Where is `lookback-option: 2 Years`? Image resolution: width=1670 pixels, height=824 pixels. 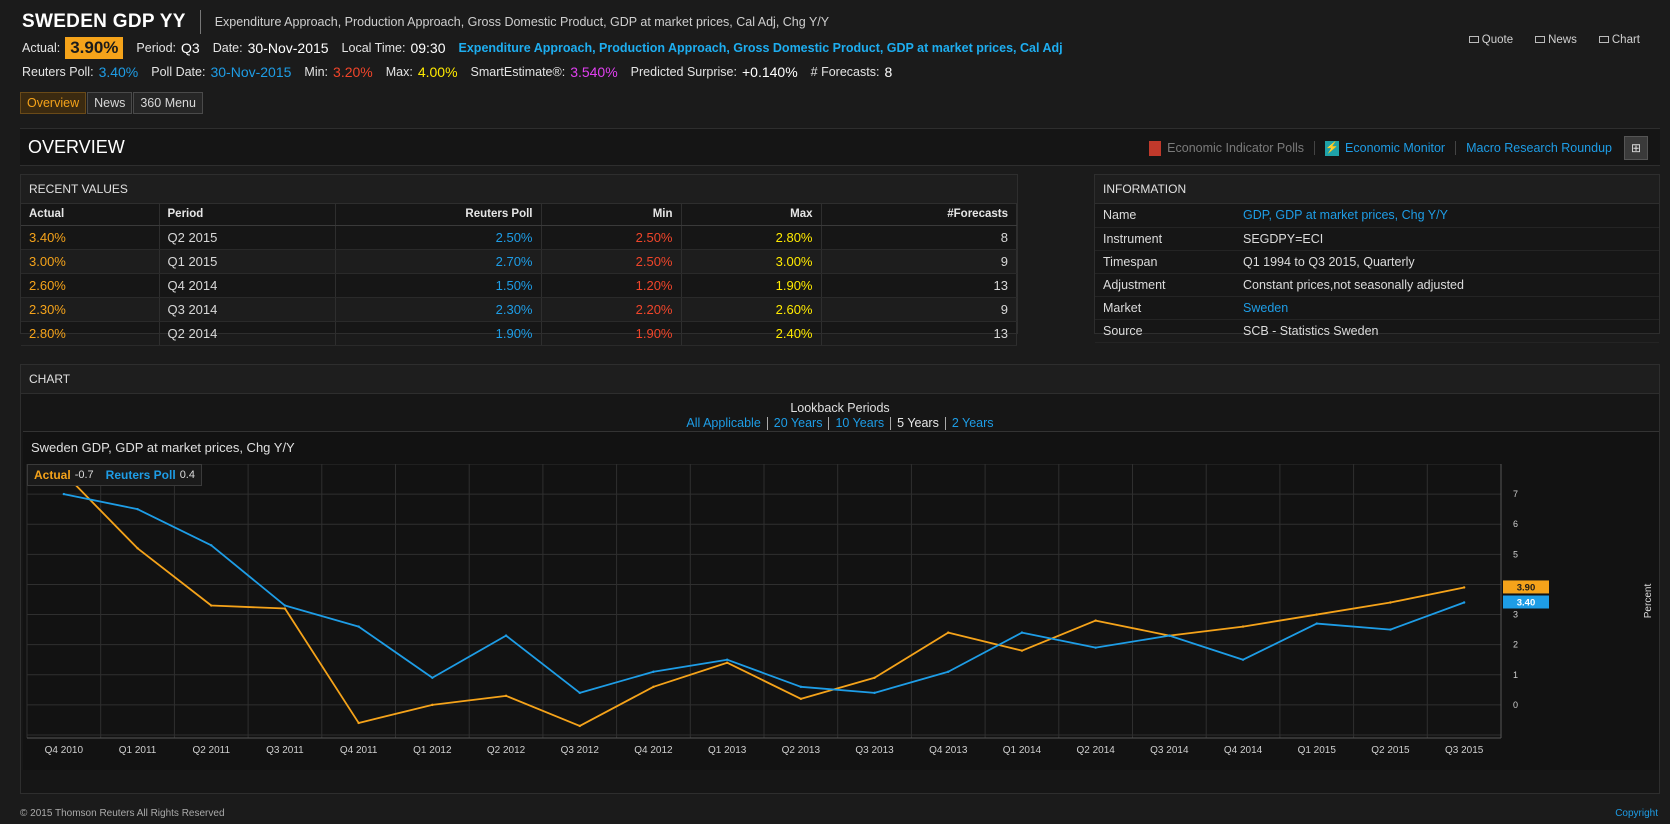
lookback-option: 2 Years is located at coordinates (972, 423).